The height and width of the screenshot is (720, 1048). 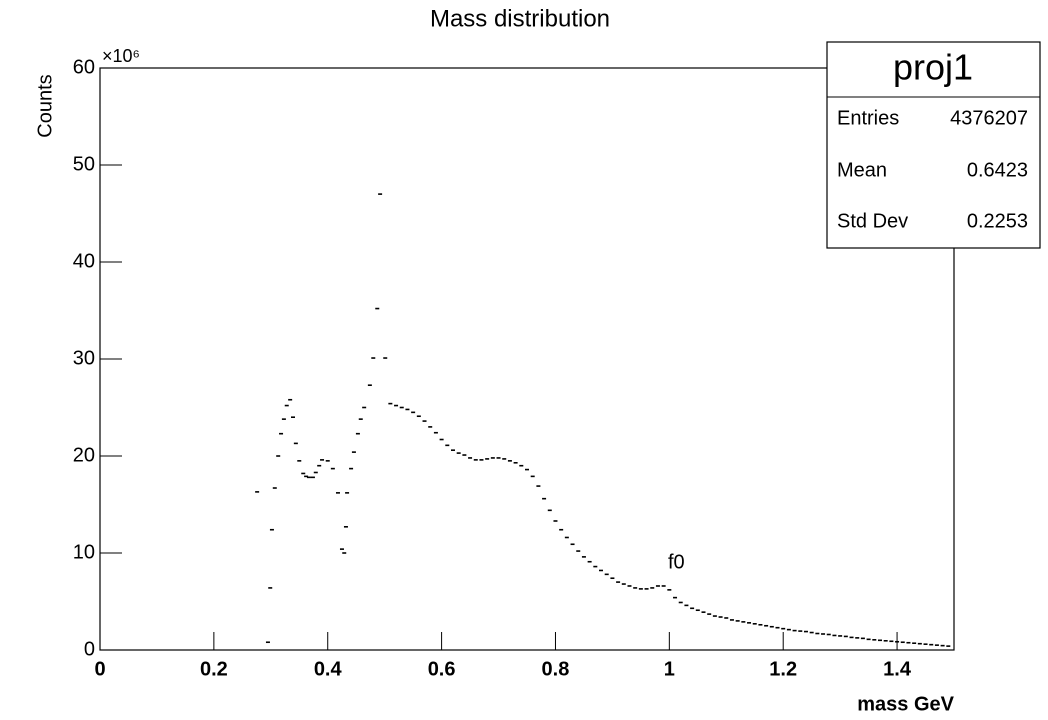 I want to click on stats-key: Mean, so click(x=862, y=170).